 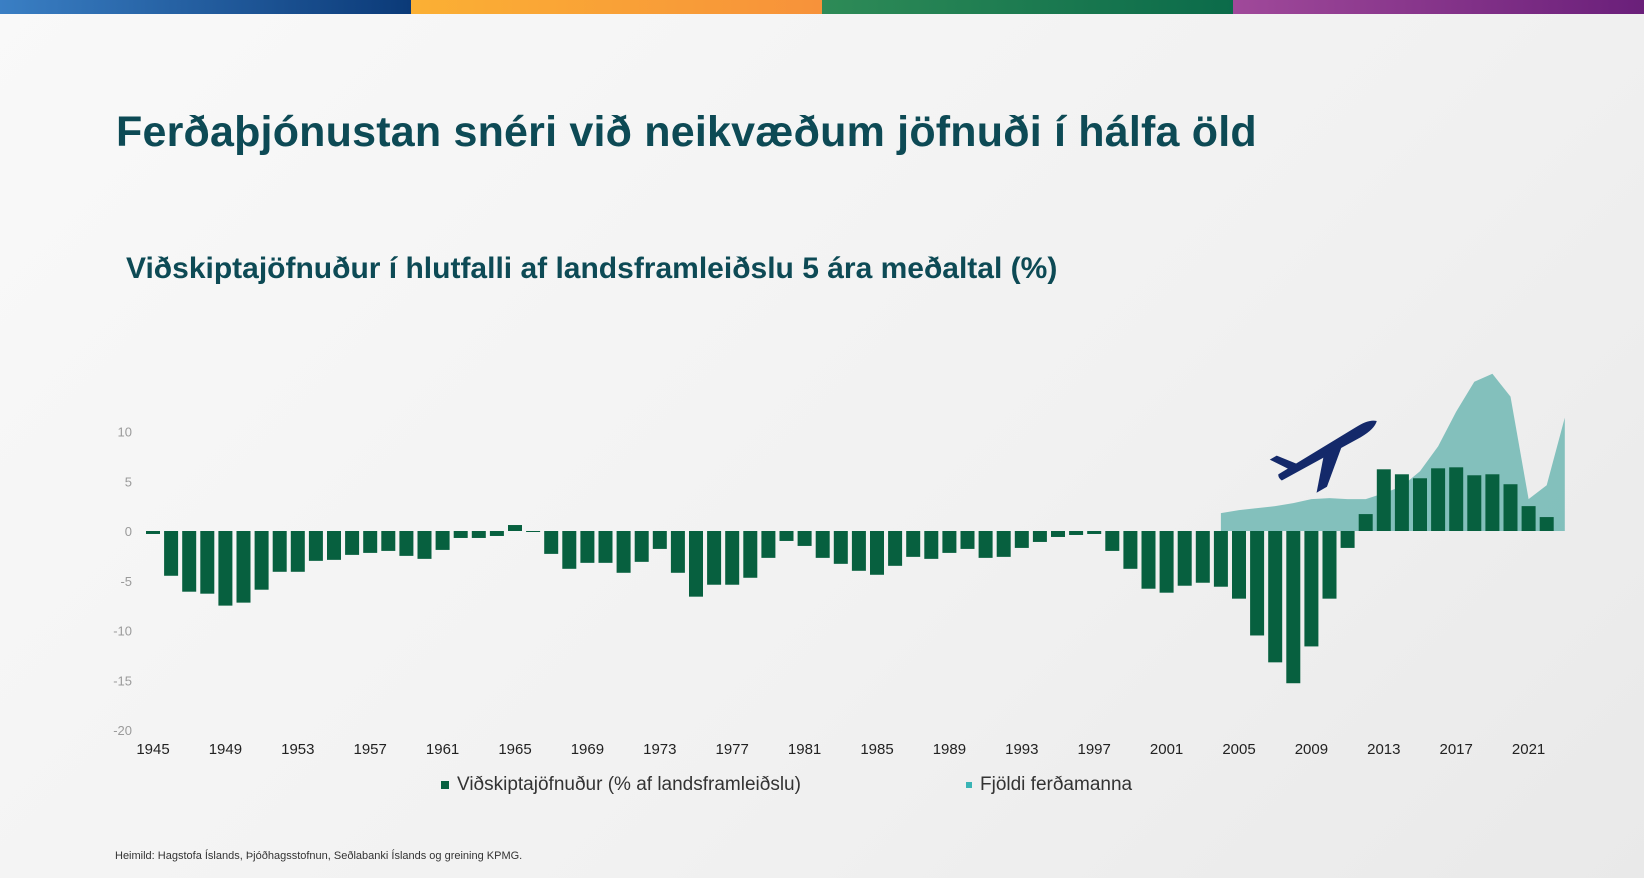 What do you see at coordinates (122, 680) in the screenshot?
I see `y-tick-label: -15` at bounding box center [122, 680].